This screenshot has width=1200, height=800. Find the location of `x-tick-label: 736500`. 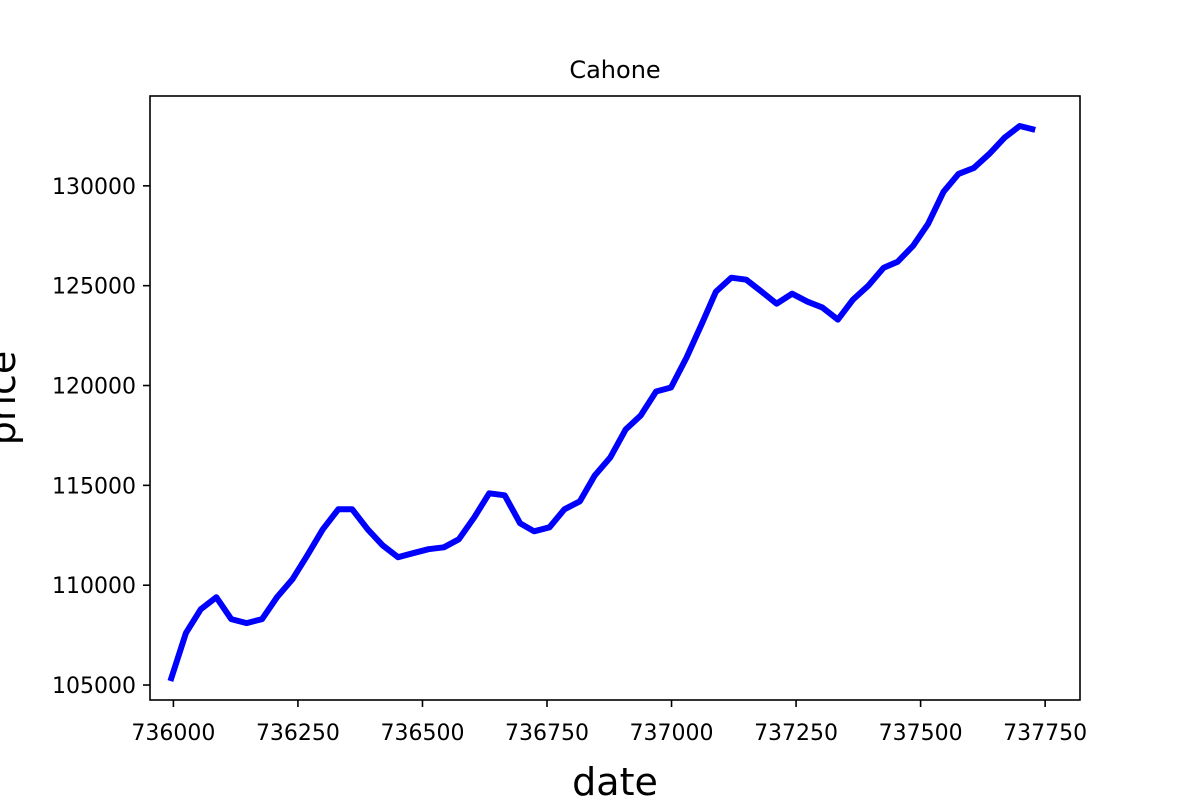

x-tick-label: 736500 is located at coordinates (422, 733).